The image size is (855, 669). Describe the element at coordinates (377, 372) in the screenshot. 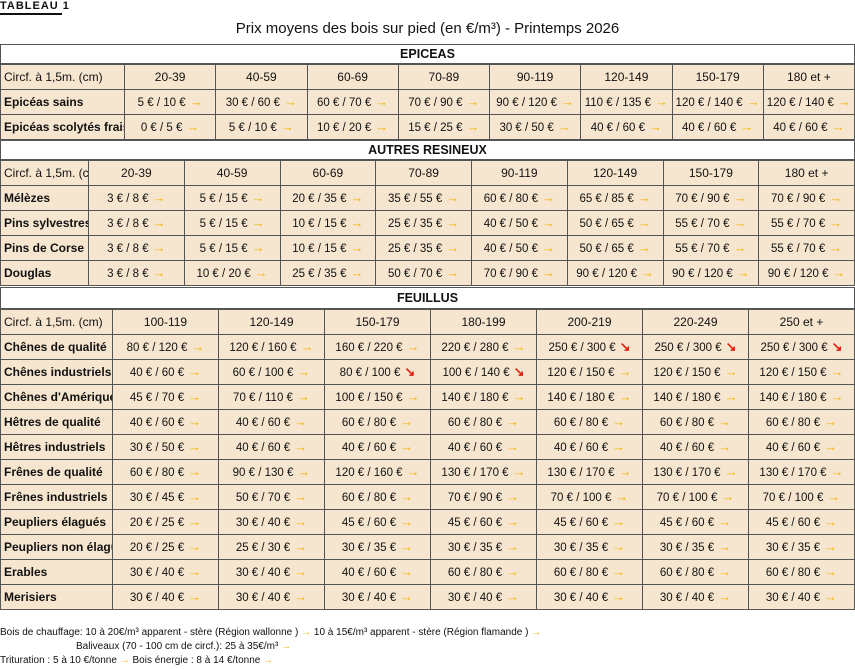

I see `price-cell: 80 € / 100 € ↘` at that location.